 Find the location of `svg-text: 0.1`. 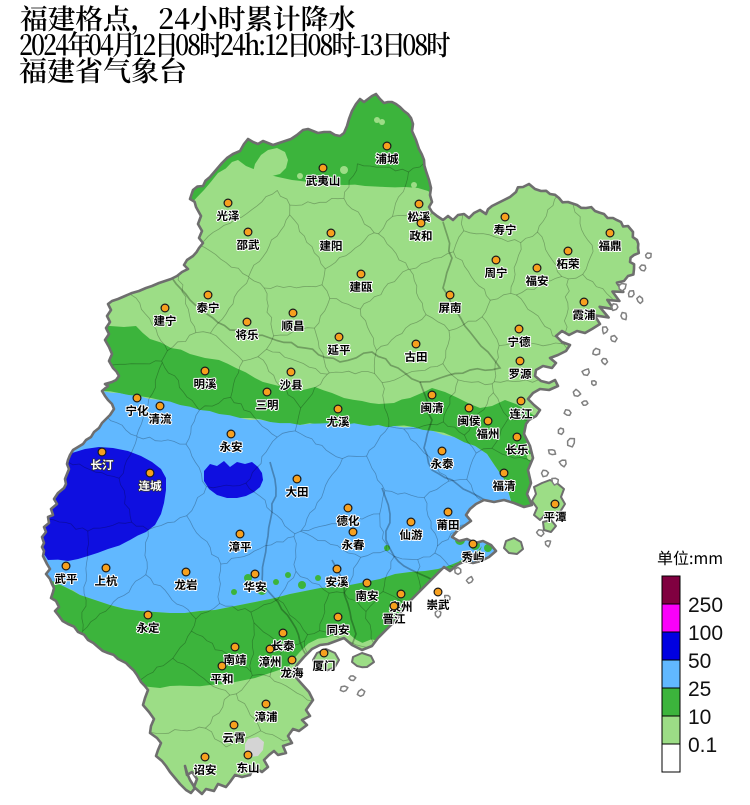

svg-text: 0.1 is located at coordinates (702, 745).